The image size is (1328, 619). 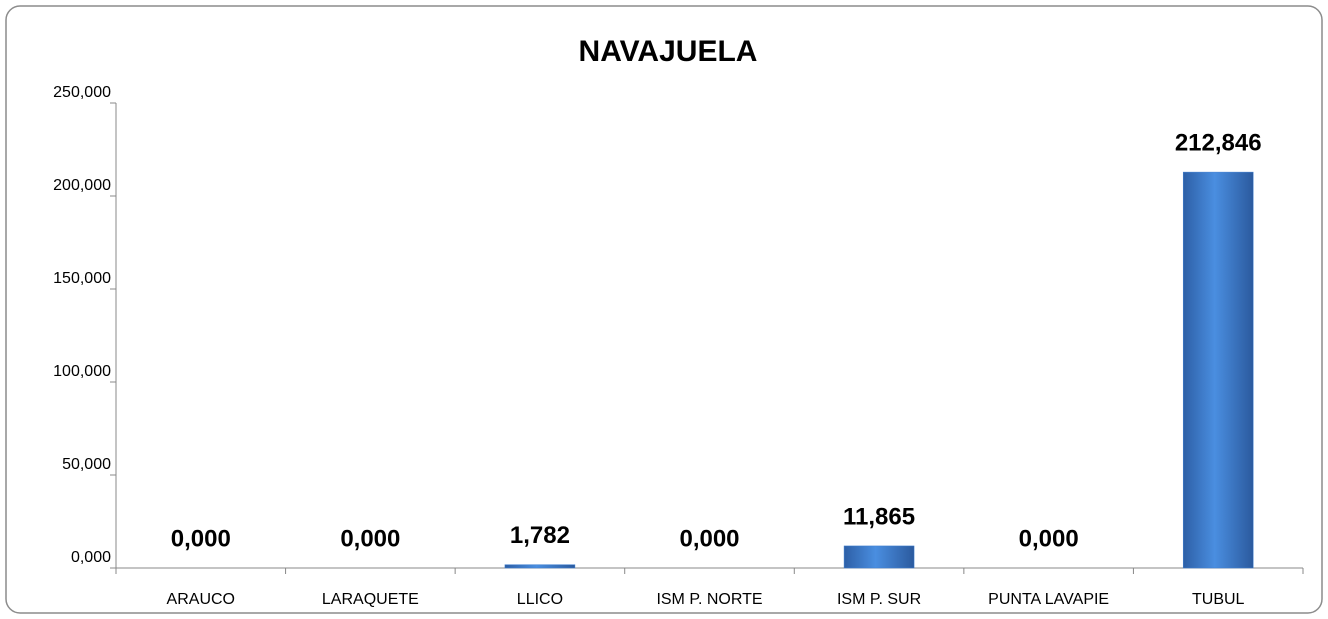 I want to click on y-tick-label: 250,000, so click(x=82, y=92).